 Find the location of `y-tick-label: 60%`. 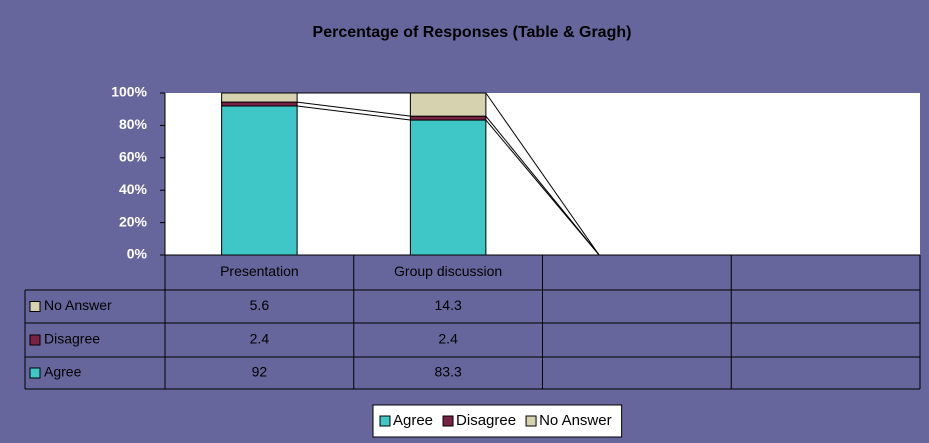

y-tick-label: 60% is located at coordinates (133, 157).